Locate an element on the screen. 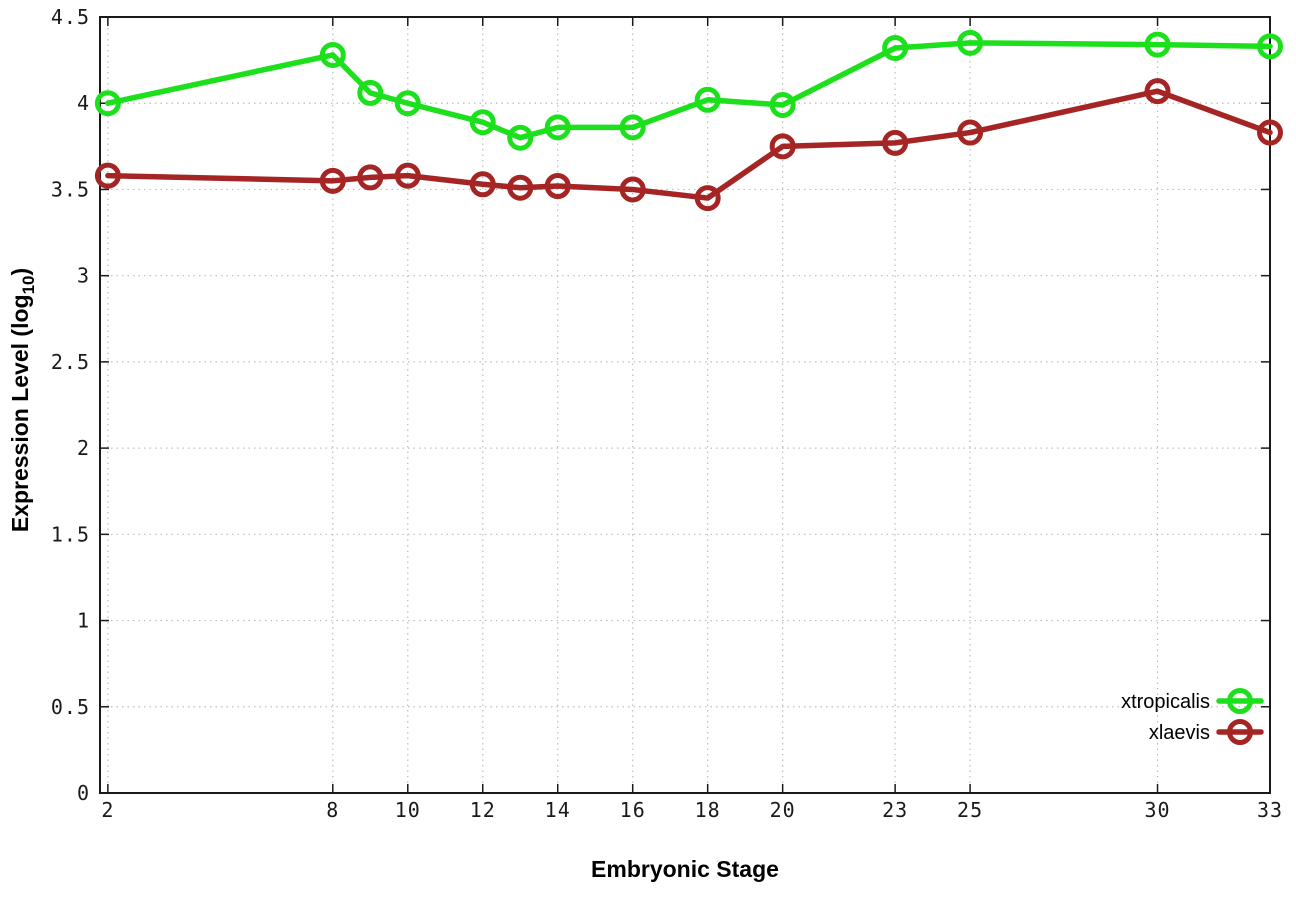 This screenshot has height=907, width=1296. x-axis-title: Embryonic Stage is located at coordinates (685, 869).